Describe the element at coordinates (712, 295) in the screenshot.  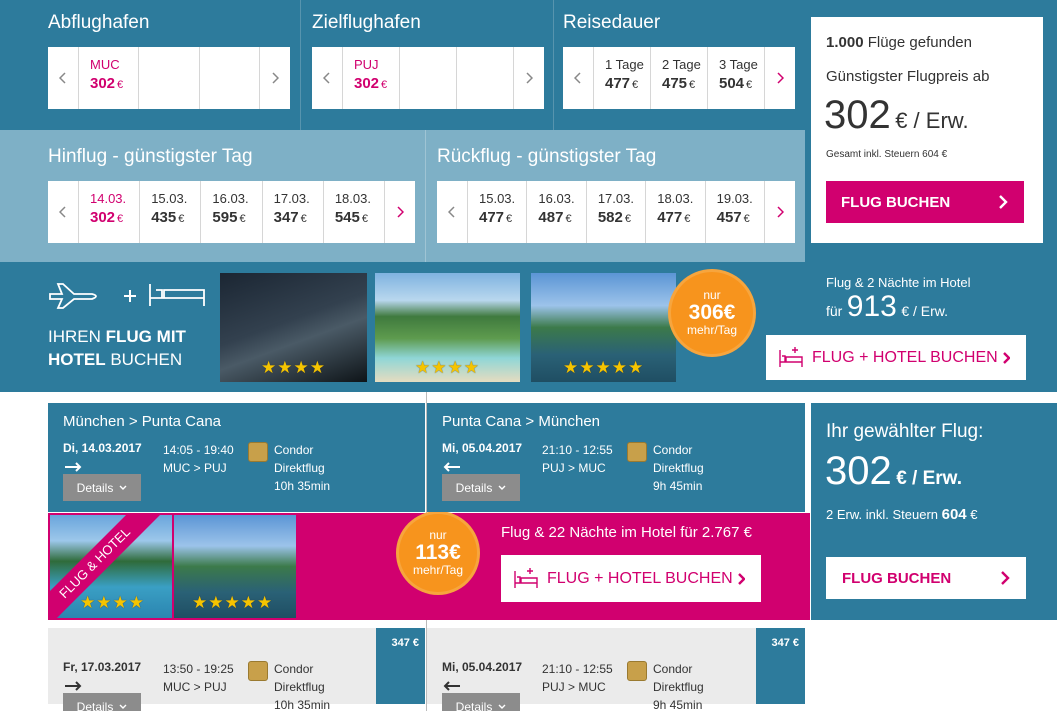
I see `badge-top: nur` at that location.